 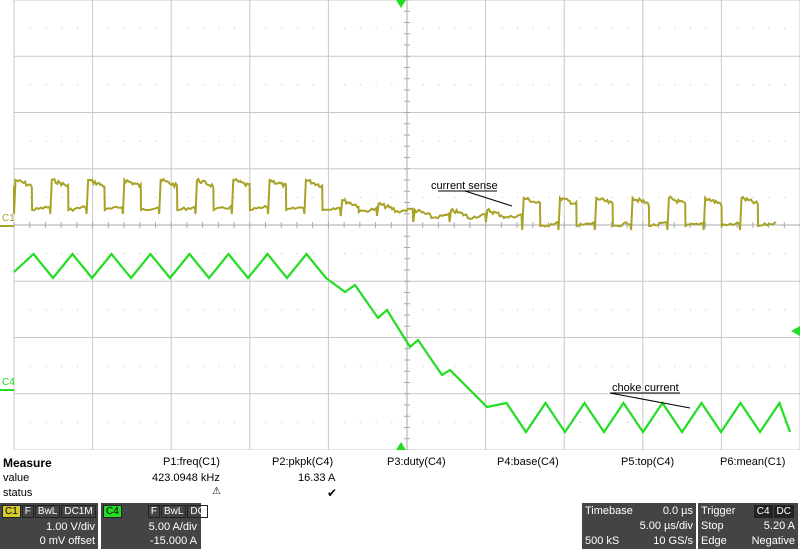 I want to click on trigger-box: Trigger C4 DC Stop 5.20 A Edge Negative, so click(x=748, y=526).